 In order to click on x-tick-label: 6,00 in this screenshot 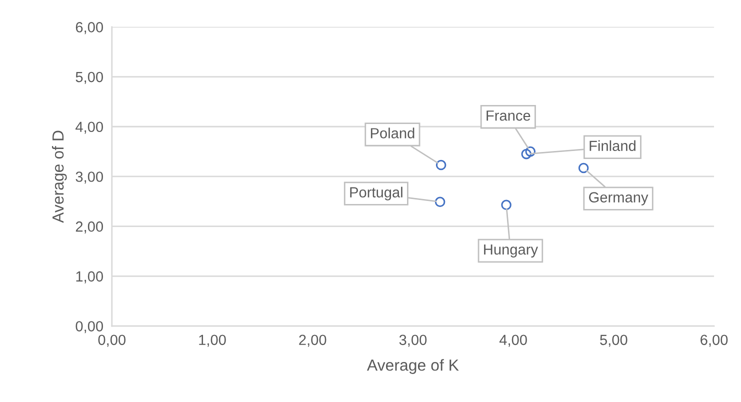, I will do `click(714, 340)`.